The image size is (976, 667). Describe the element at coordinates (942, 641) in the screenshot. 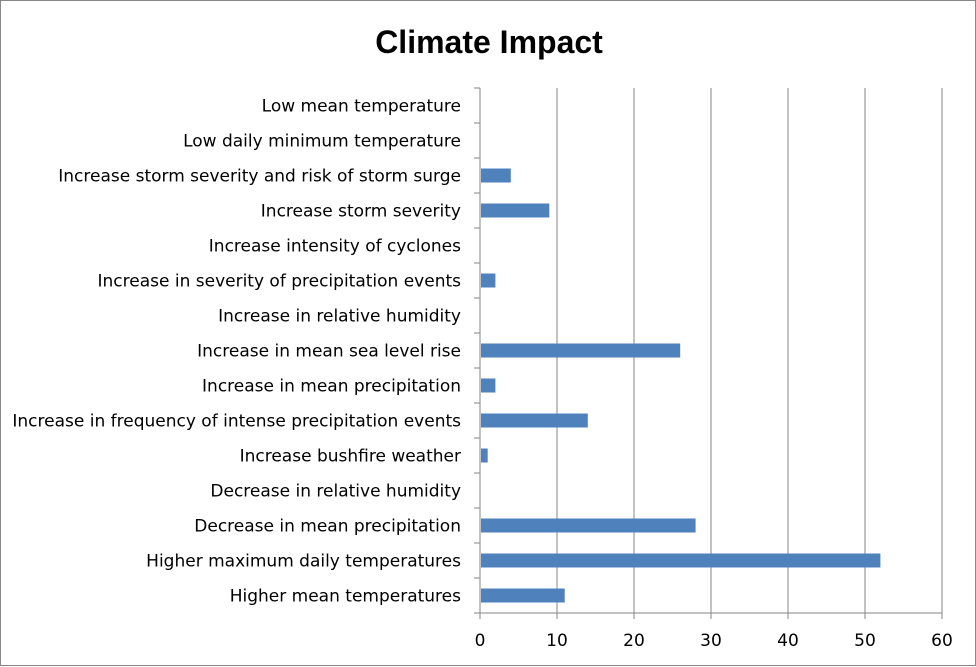

I see `x-tick-label: 60` at that location.